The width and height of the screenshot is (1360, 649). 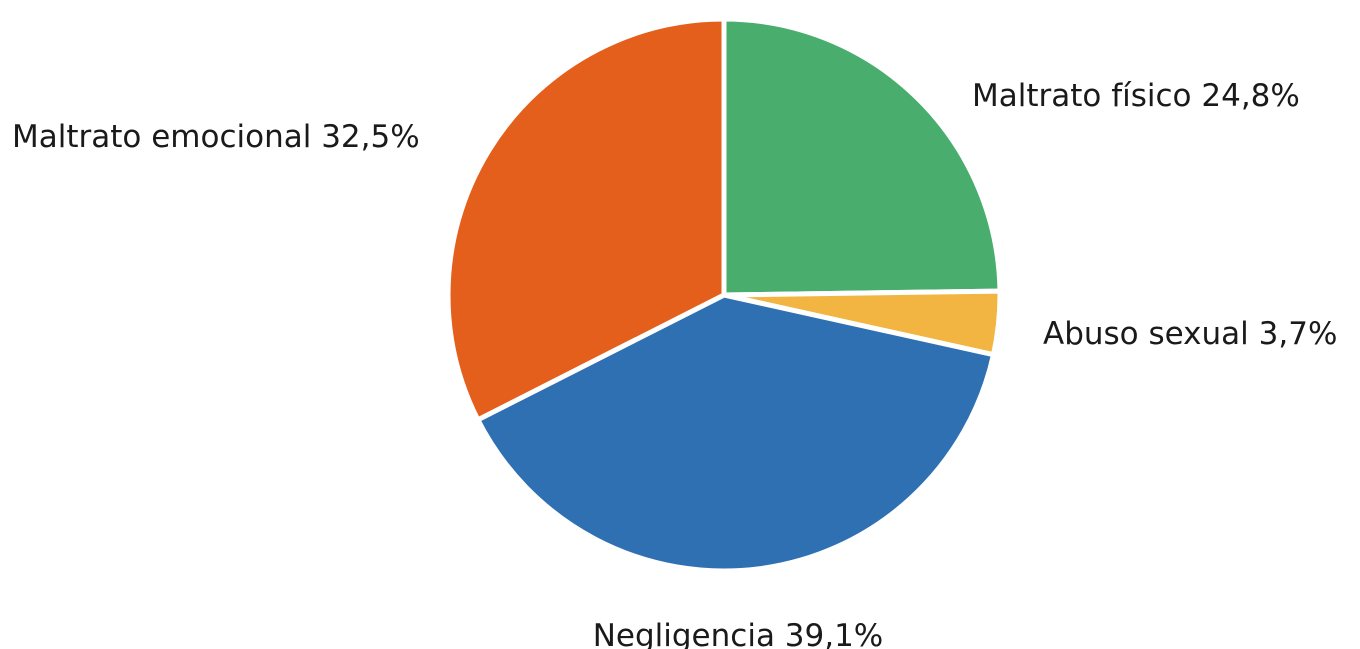 What do you see at coordinates (738, 633) in the screenshot?
I see `pie-slice-label-2: Negligencia 39,1%` at bounding box center [738, 633].